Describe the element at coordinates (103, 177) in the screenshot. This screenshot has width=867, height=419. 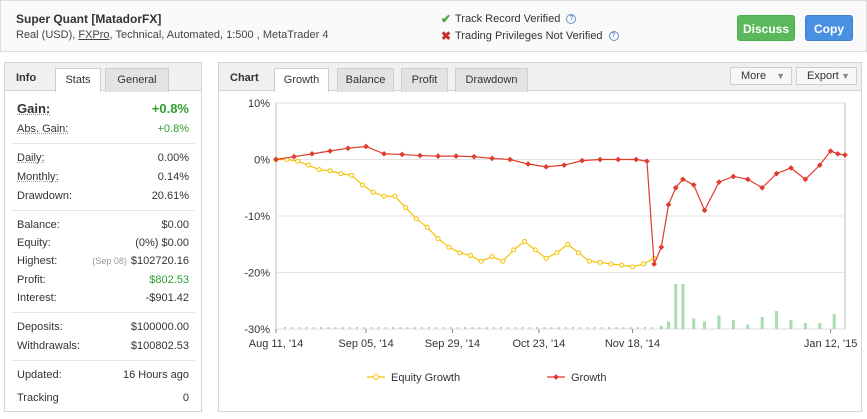
I see `monthly-row: Monthly: 0.14%` at that location.